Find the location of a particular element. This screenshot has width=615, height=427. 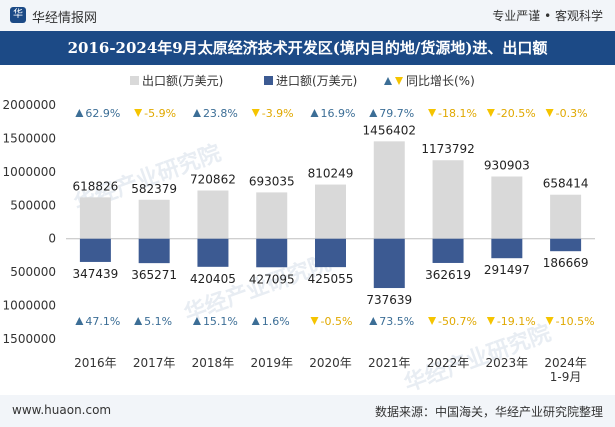

export-value-label: 693035 is located at coordinates (272, 181).